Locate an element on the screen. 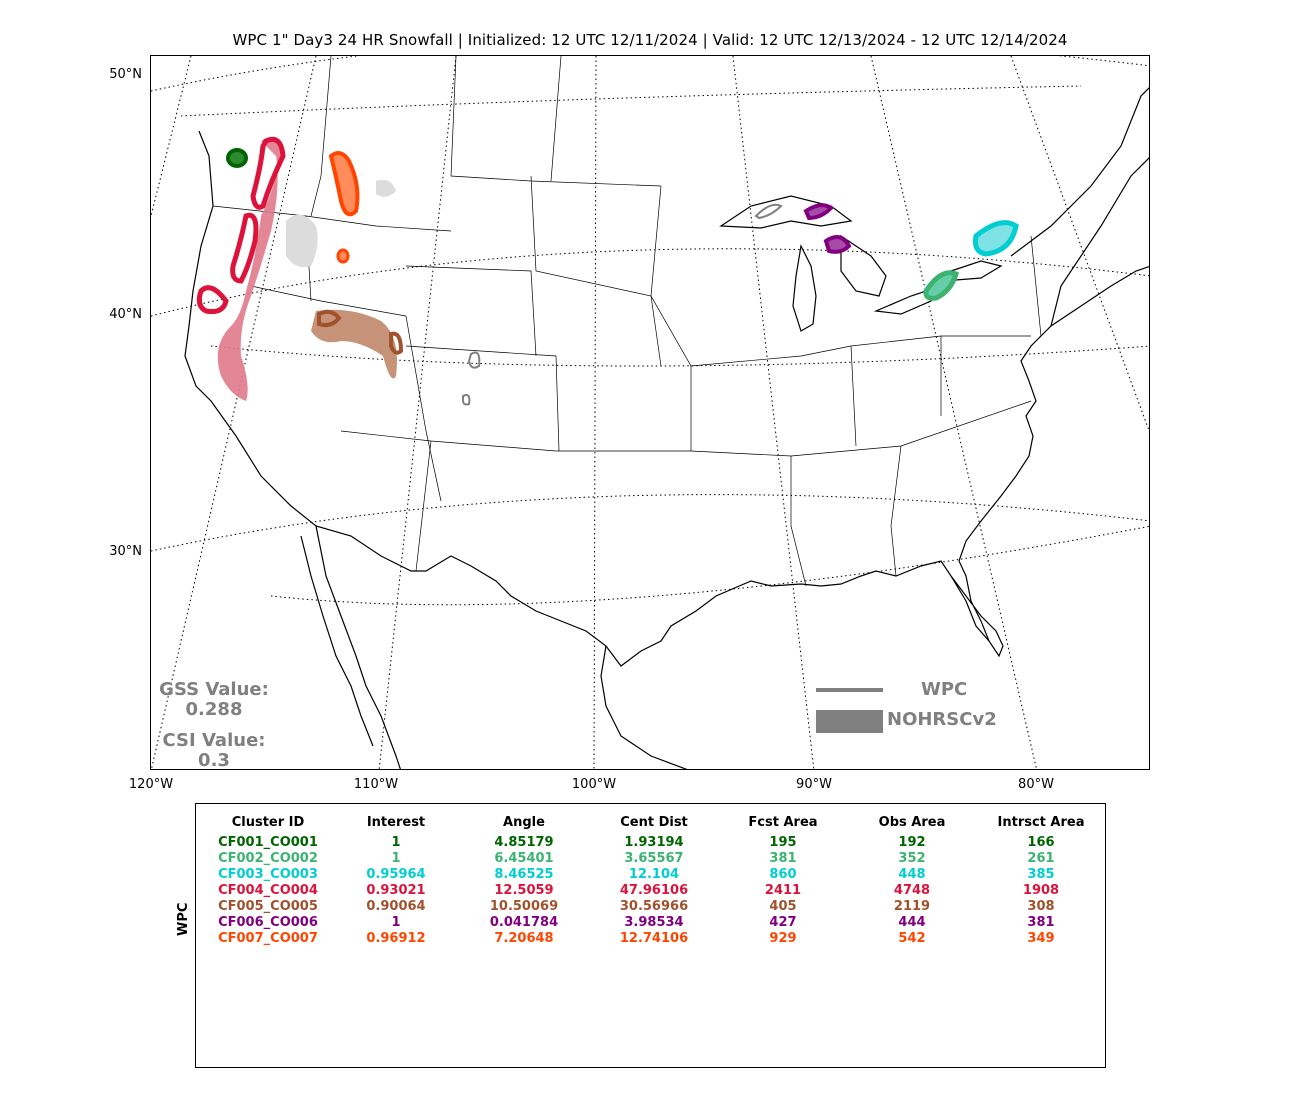  table-cell-r0-c2: 4.85179 is located at coordinates (524, 842).